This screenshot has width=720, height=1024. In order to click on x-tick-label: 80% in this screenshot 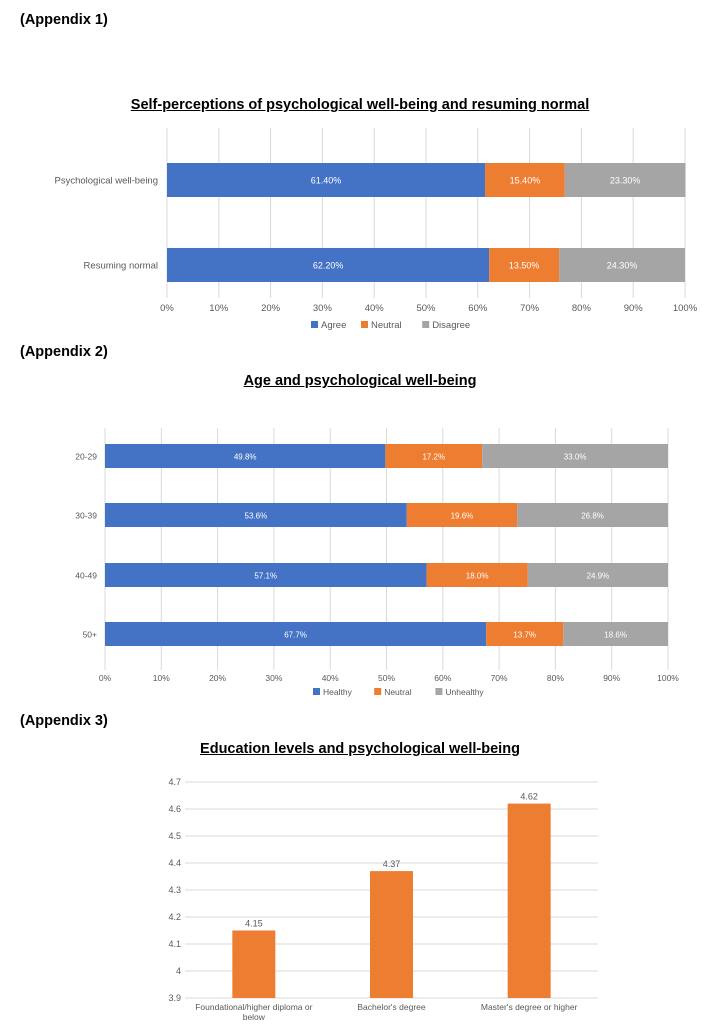, I will do `click(582, 308)`.